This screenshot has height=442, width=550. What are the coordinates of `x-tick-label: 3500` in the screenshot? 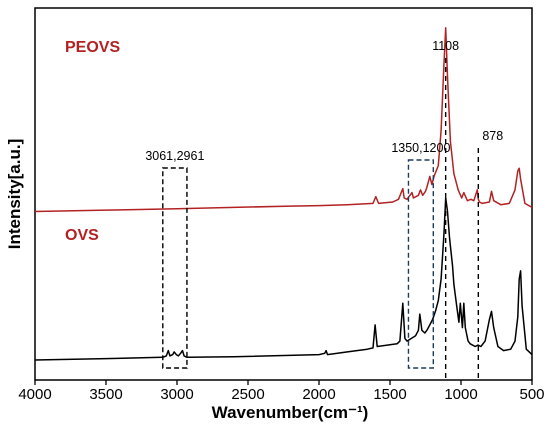 It's located at (105, 394).